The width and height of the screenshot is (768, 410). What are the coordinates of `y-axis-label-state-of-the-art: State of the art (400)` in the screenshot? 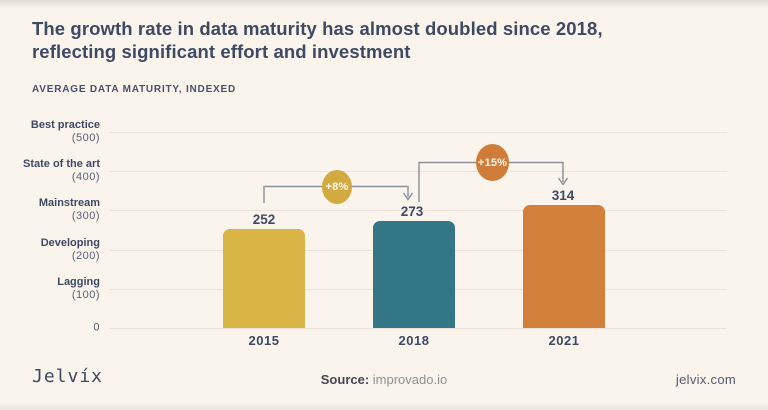 It's located at (50, 171).